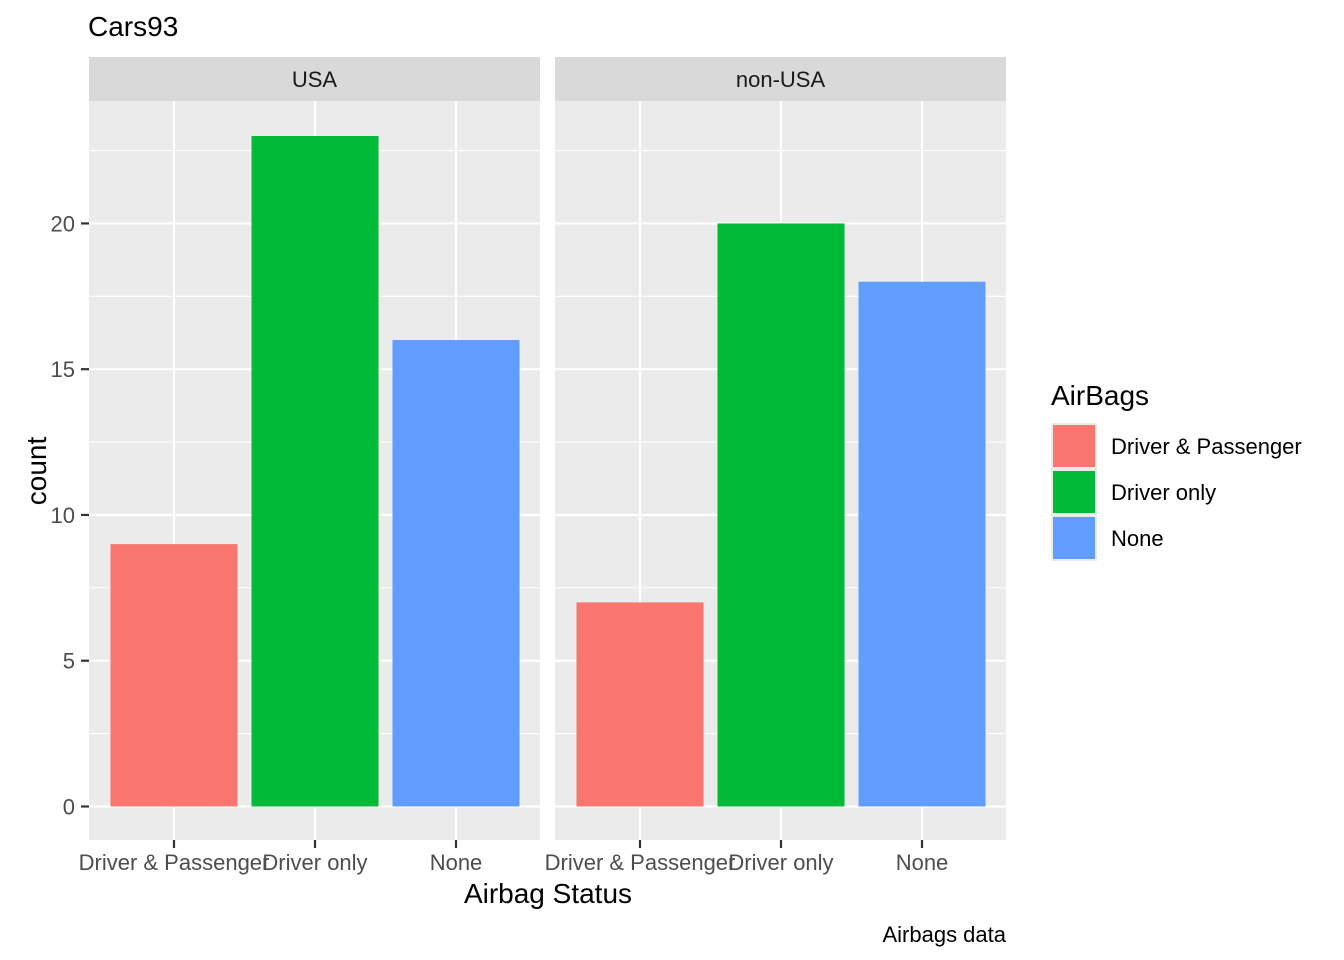 This screenshot has width=1344, height=960. Describe the element at coordinates (63, 369) in the screenshot. I see `y-tick-label: 15` at that location.